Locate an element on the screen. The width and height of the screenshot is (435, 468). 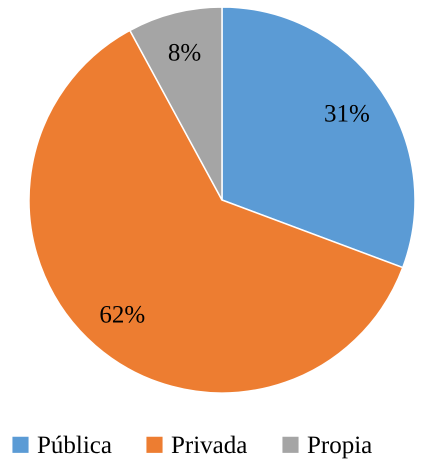
data-label: 31% is located at coordinates (347, 114).